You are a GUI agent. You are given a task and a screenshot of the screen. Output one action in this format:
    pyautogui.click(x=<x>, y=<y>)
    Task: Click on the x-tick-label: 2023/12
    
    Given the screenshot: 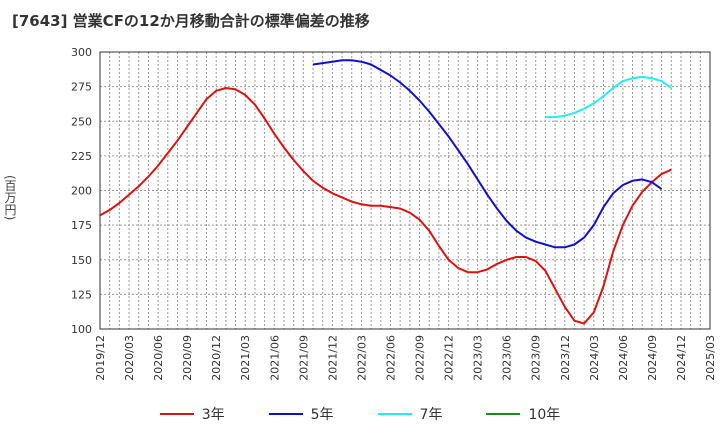 What is the action you would take?
    pyautogui.click(x=565, y=358)
    